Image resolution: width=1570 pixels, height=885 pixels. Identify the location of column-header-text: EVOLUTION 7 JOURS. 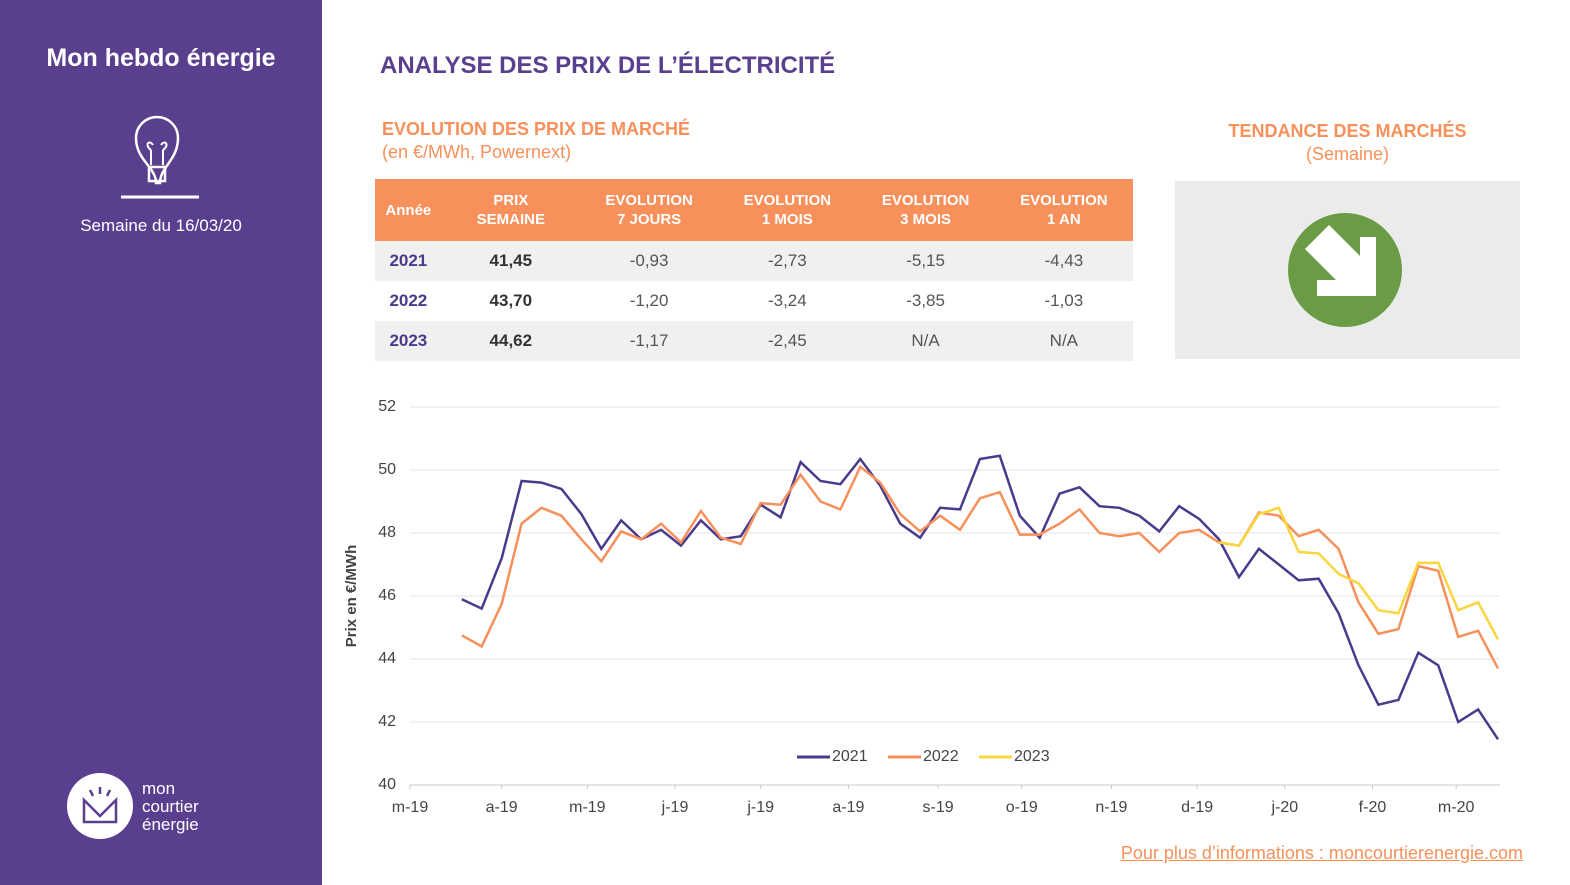
(649, 210).